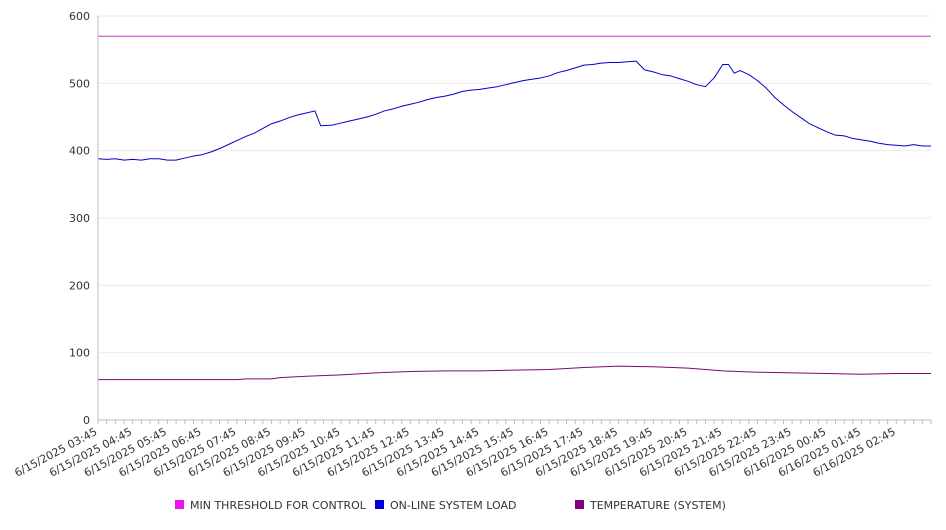 This screenshot has height=530, width=946. What do you see at coordinates (453, 505) in the screenshot?
I see `legend-label: ON-LINE SYSTEM LOAD` at bounding box center [453, 505].